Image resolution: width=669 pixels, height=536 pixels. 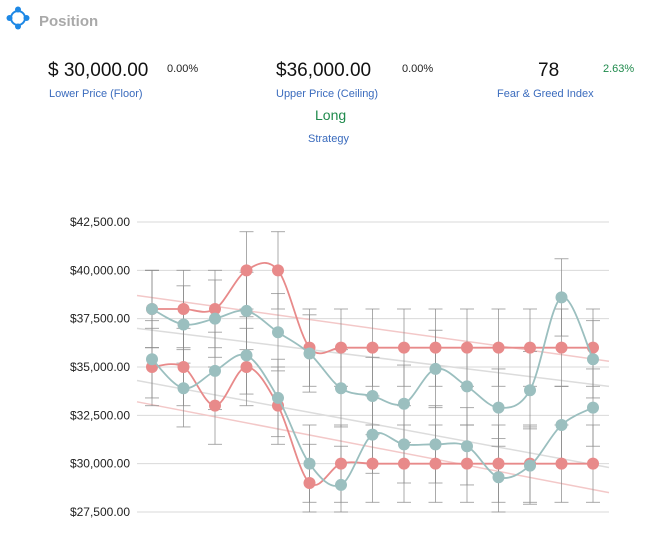 What do you see at coordinates (100, 367) in the screenshot?
I see `y-tick-label: $35,000.00` at bounding box center [100, 367].